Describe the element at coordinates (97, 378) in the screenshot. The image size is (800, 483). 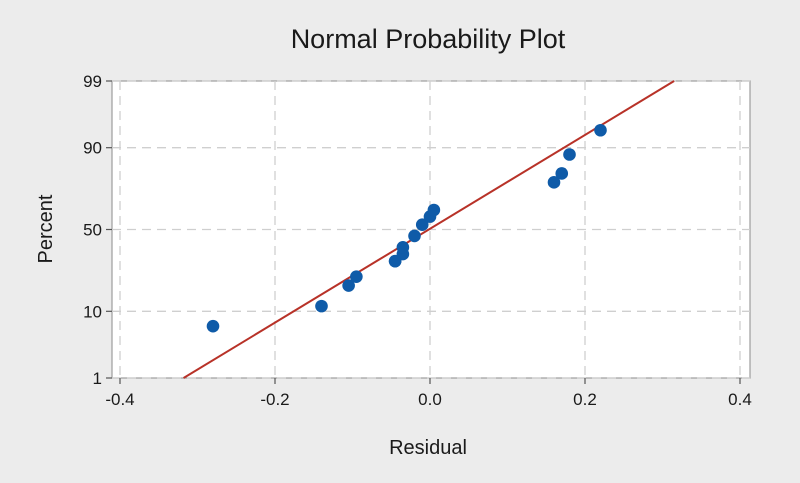
I see `y-tick-label: 1` at that location.